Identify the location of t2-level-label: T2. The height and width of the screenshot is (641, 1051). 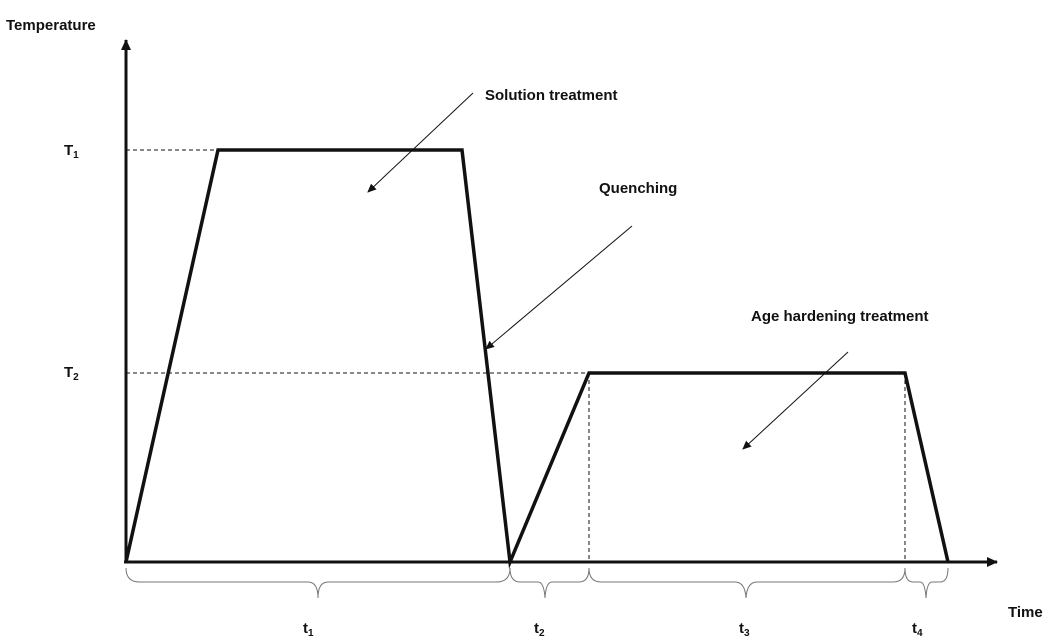
(71, 373).